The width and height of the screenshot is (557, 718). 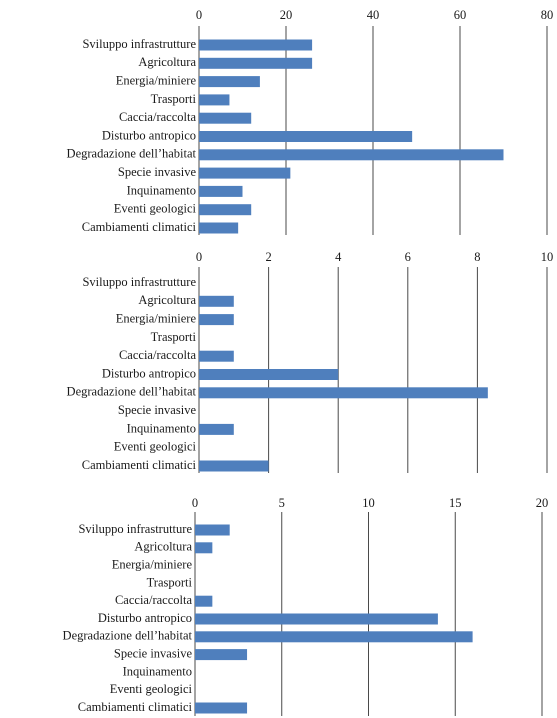 What do you see at coordinates (139, 44) in the screenshot?
I see `chart1-category-label: Sviluppo infrastrutture` at bounding box center [139, 44].